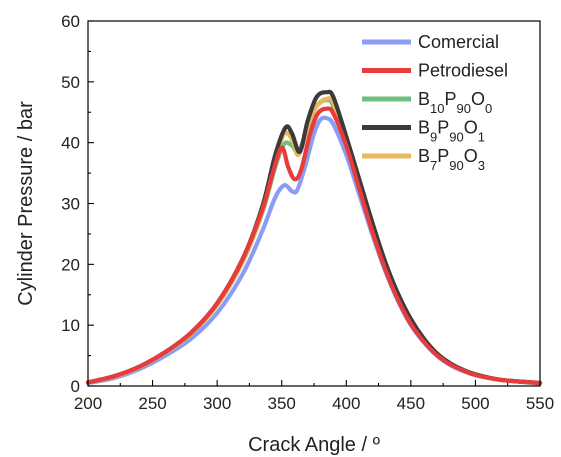 This screenshot has height=457, width=561. Describe the element at coordinates (70, 21) in the screenshot. I see `y-tick-label: 60` at that location.